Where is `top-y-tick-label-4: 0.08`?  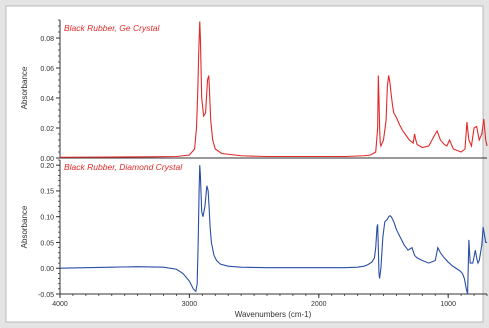 top-y-tick-label-4: 0.08 is located at coordinates (47, 39).